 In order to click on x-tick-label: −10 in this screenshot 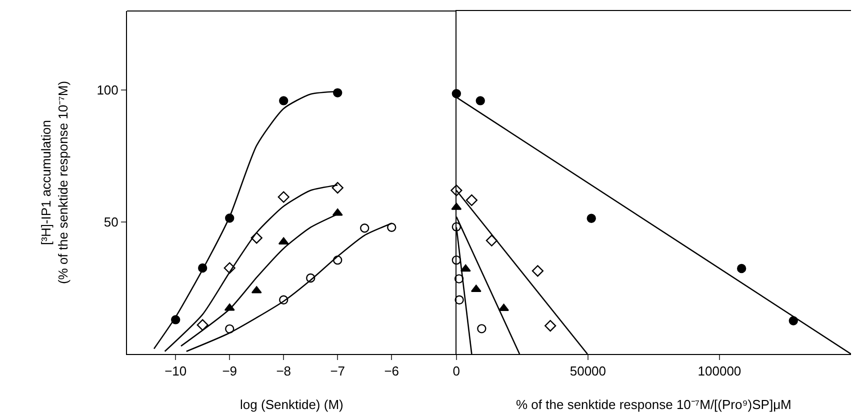, I will do `click(175, 371)`.